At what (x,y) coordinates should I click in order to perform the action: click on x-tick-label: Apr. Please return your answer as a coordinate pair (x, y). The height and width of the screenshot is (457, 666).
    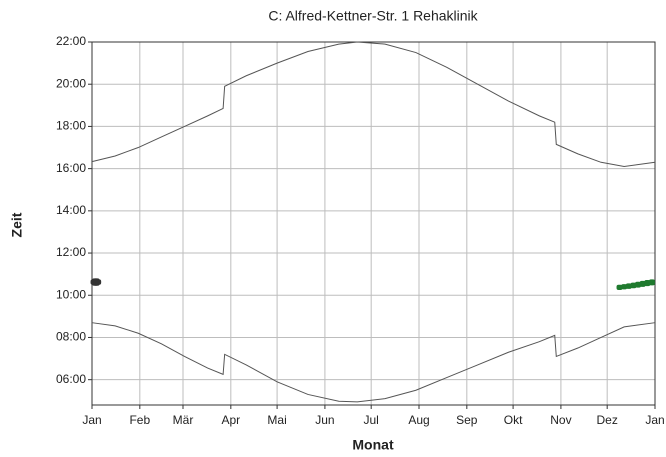
    Looking at the image, I should click on (230, 420).